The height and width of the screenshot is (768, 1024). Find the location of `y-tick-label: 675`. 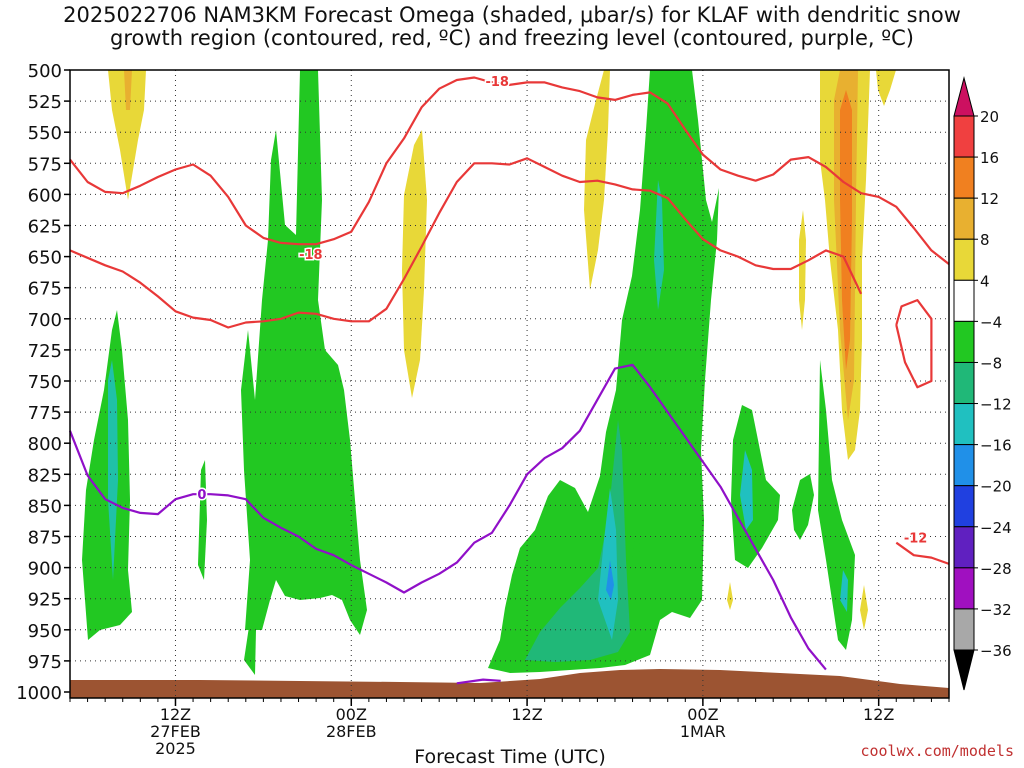

y-tick-label: 675 is located at coordinates (45, 289).